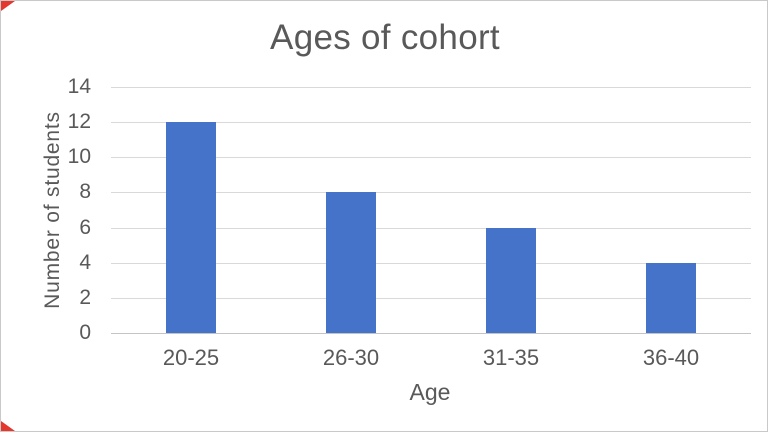 This screenshot has height=432, width=768. I want to click on y-tick-label: 4, so click(85, 262).